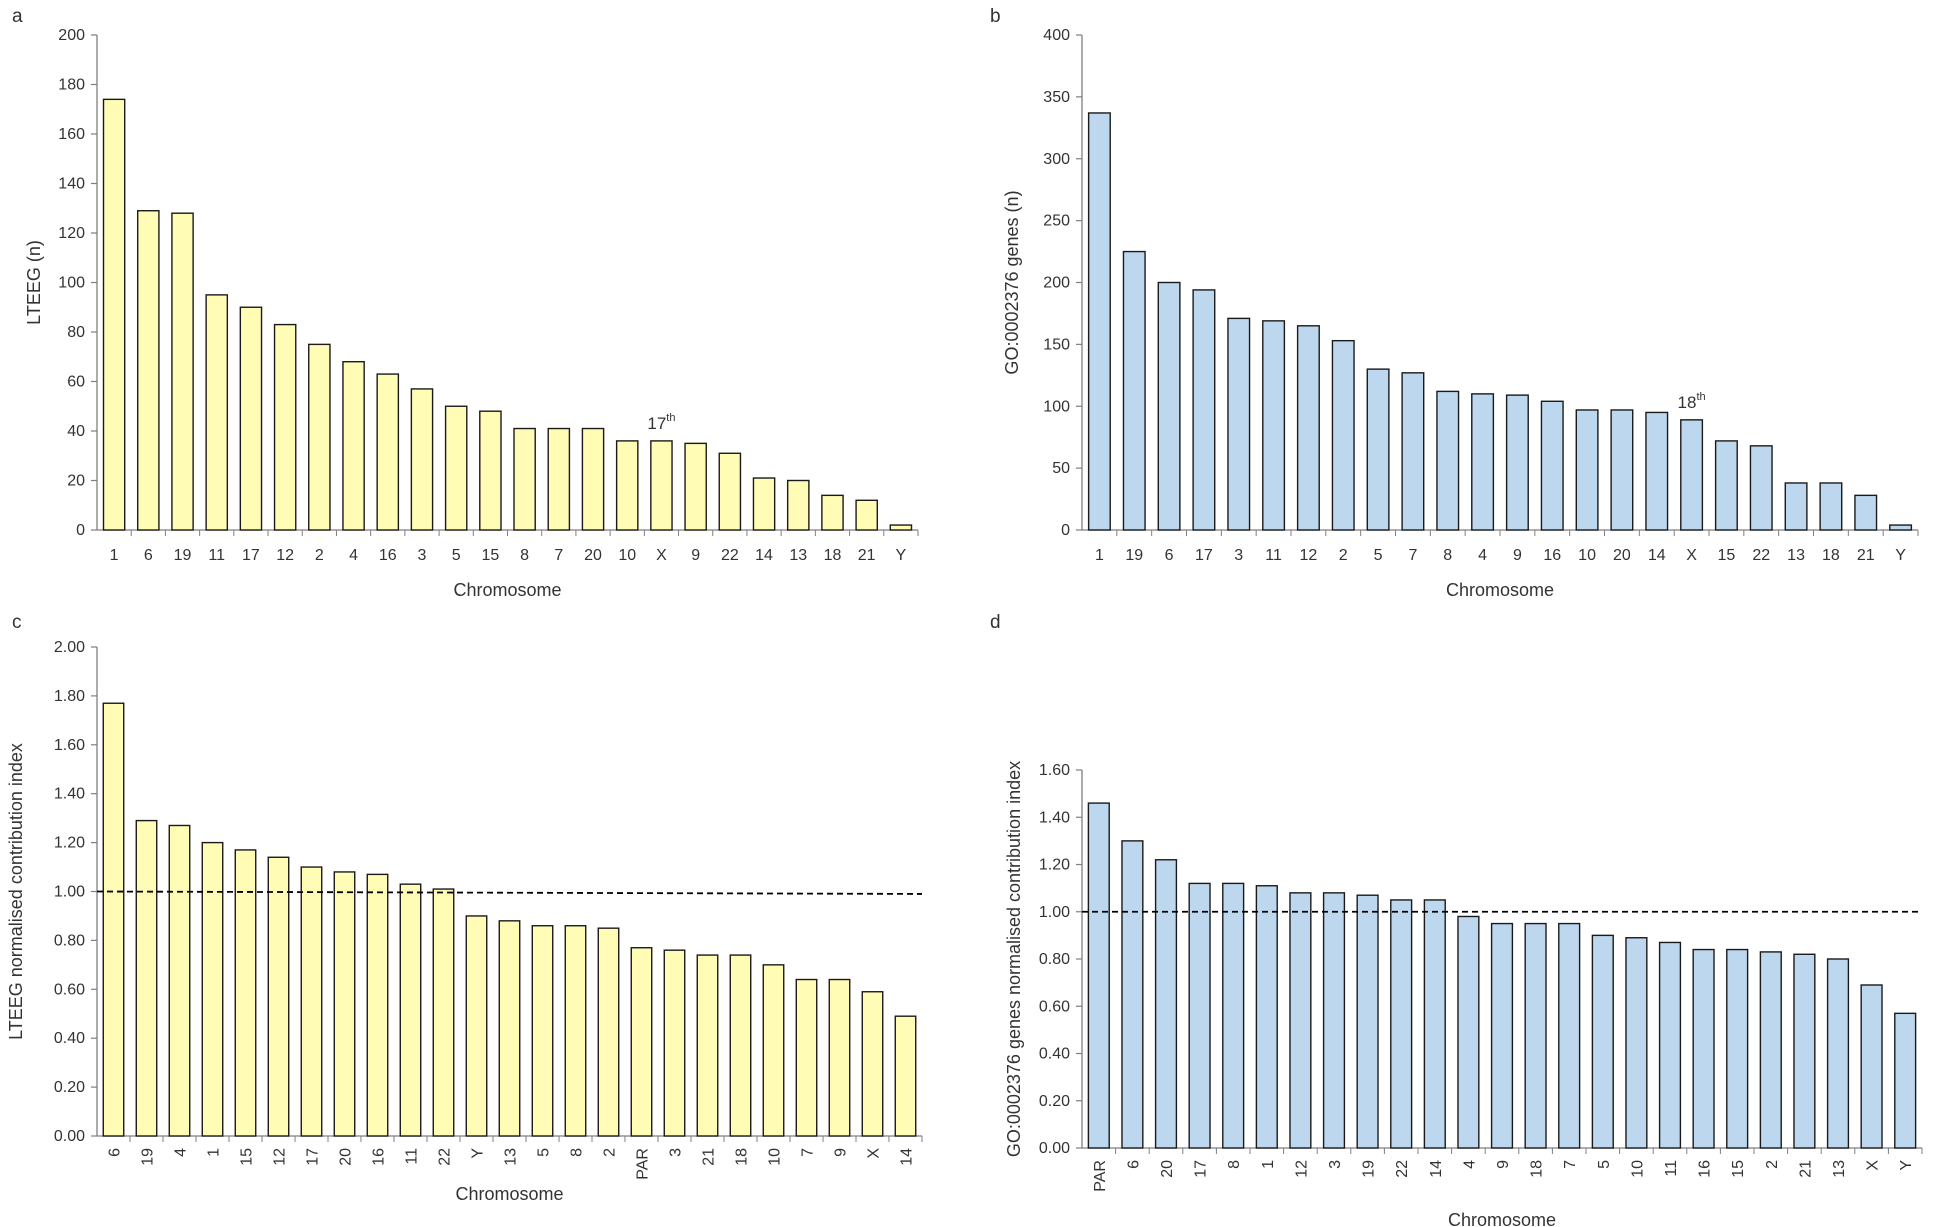  I want to click on x-tick-label: 20, so click(1167, 1169).